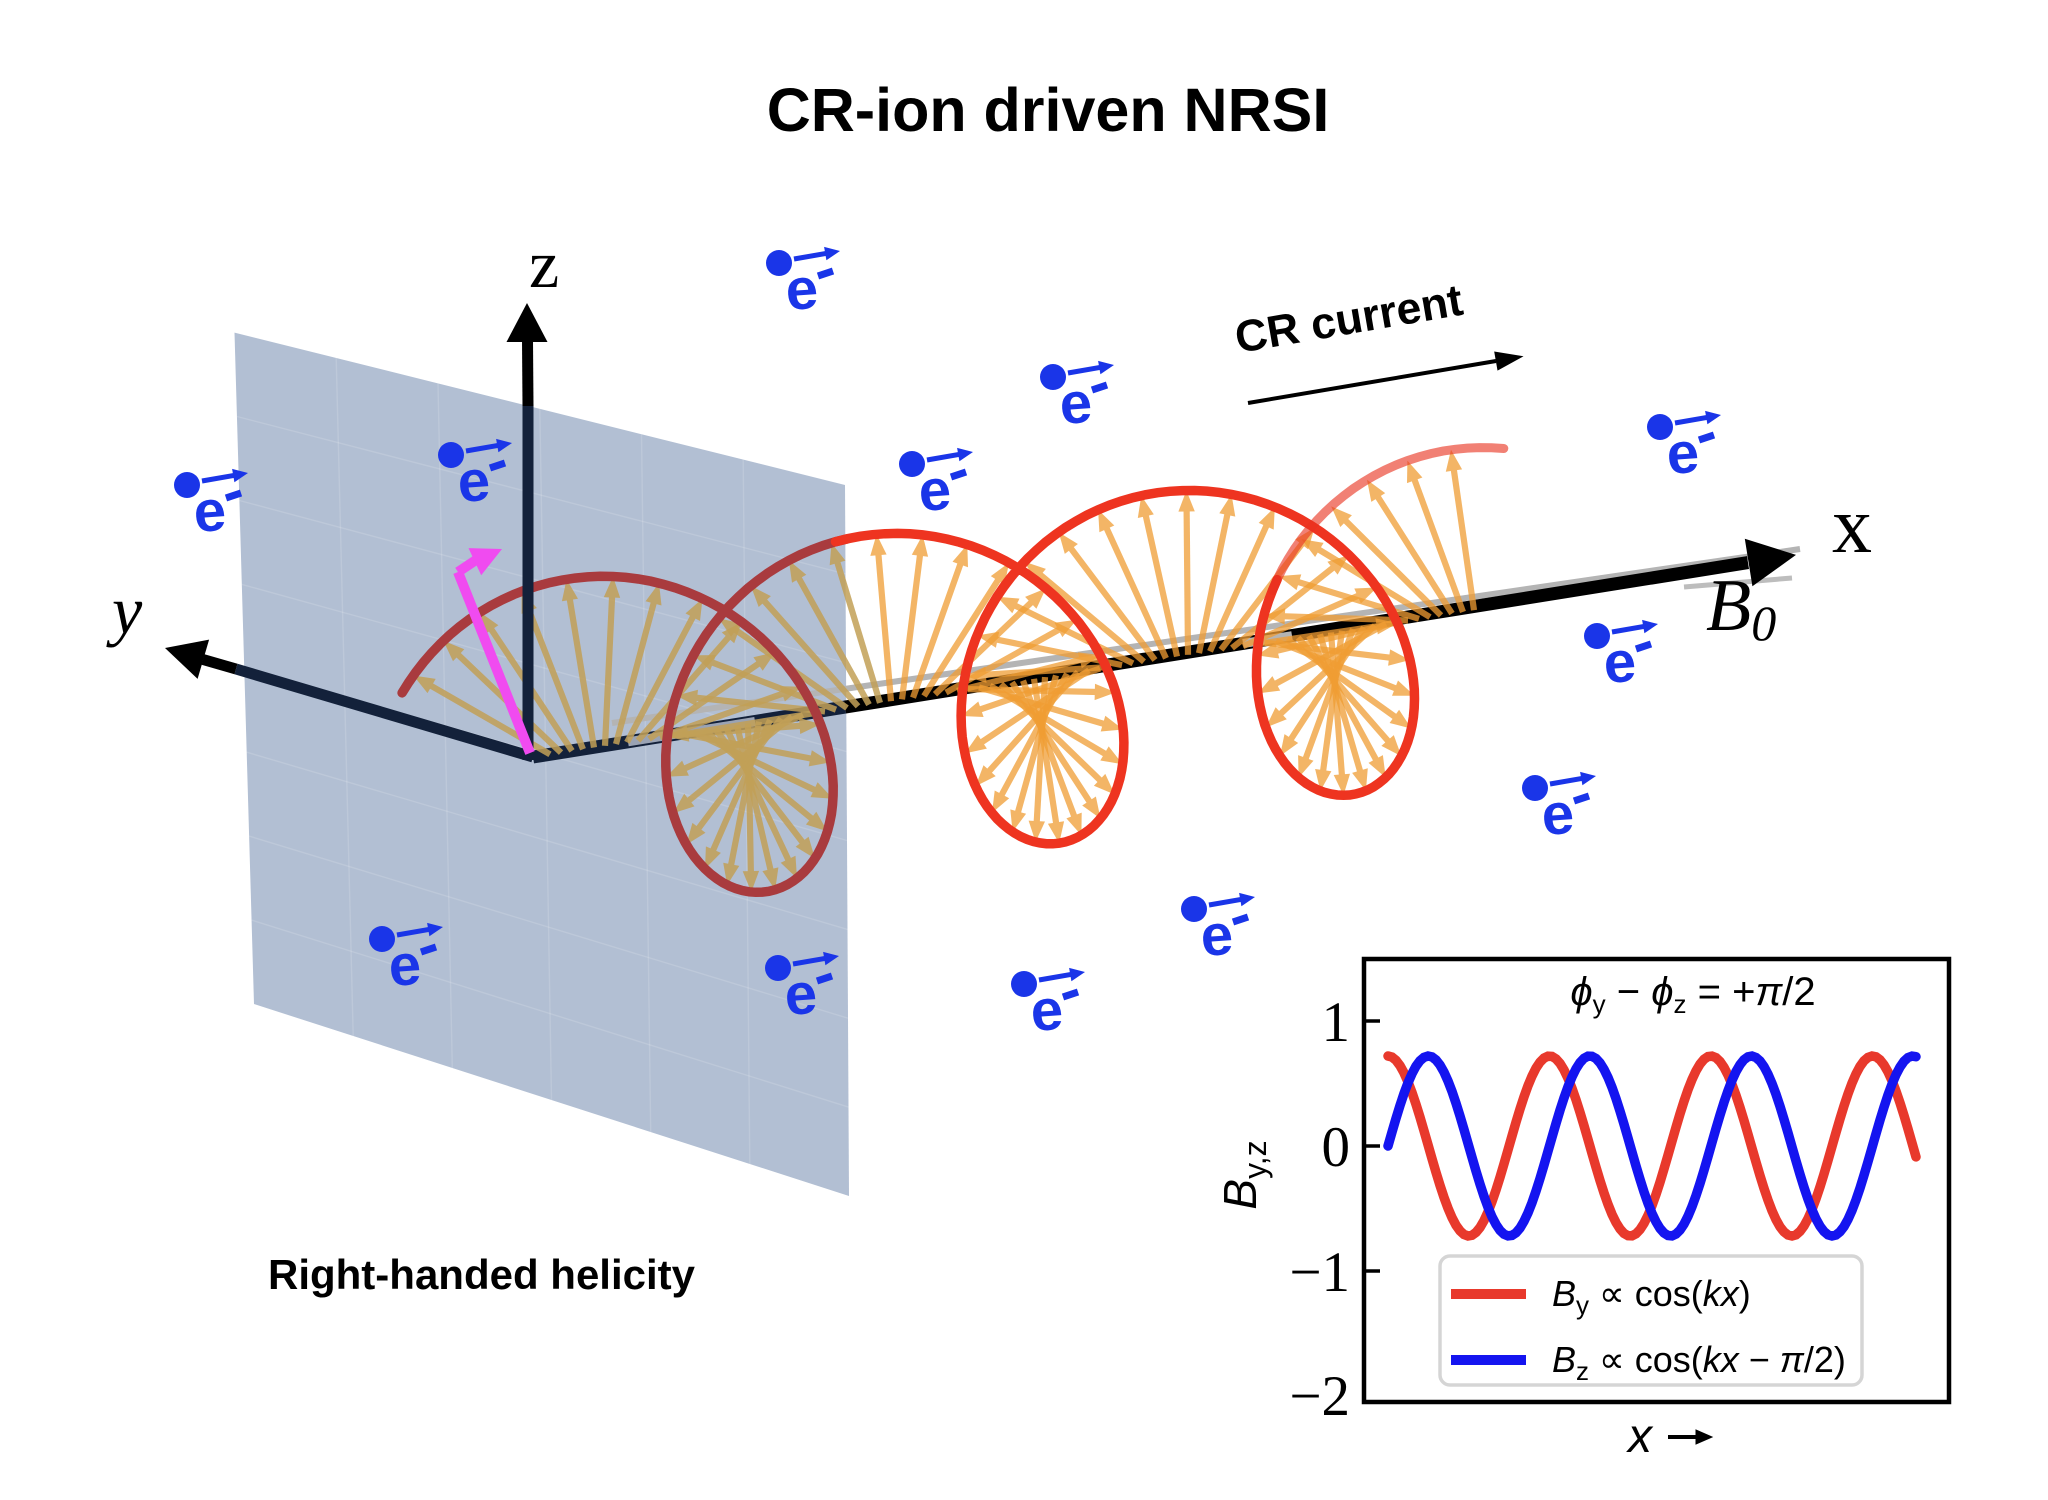 This screenshot has height=1500, width=2048. Describe the element at coordinates (1336, 1022) in the screenshot. I see `svg-text: 1` at that location.